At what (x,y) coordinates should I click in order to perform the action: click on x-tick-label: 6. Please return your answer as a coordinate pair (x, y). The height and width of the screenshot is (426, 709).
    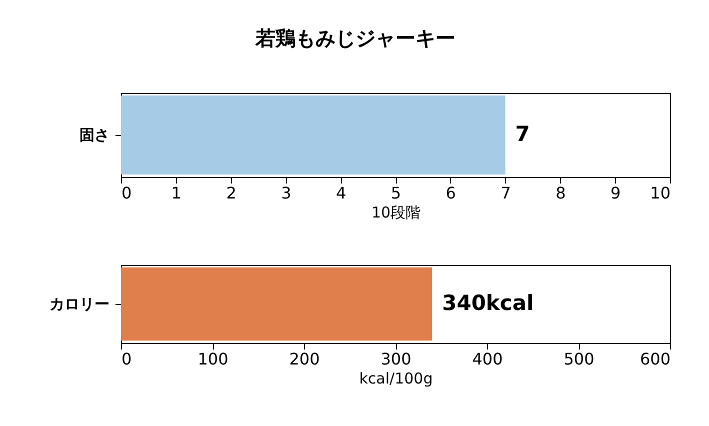
    Looking at the image, I should click on (451, 193).